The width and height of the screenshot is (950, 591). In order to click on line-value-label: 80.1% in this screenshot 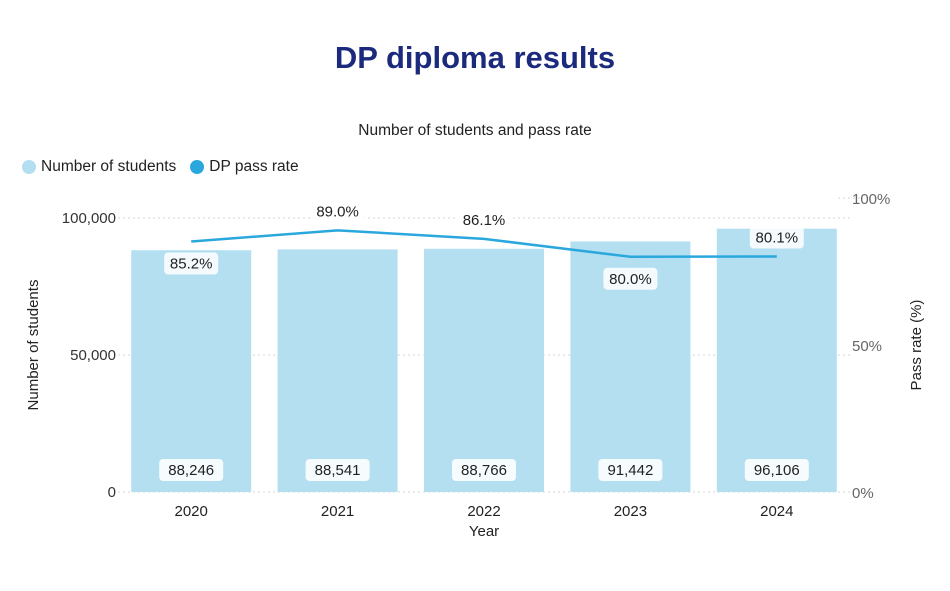, I will do `click(777, 238)`.